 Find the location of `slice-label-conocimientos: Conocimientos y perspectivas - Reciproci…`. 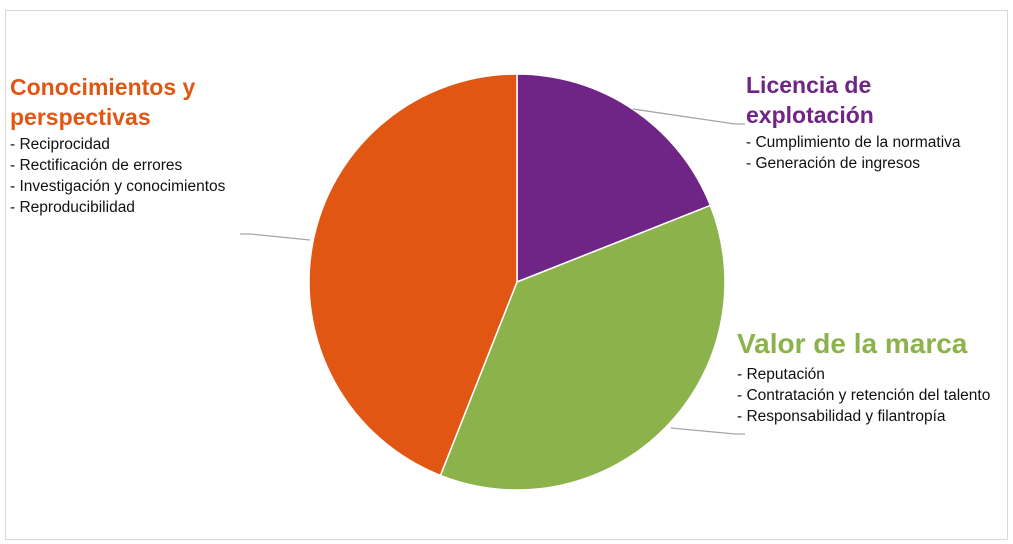

slice-label-conocimientos: Conocimientos y perspectivas - Reciproci… is located at coordinates (135, 145).